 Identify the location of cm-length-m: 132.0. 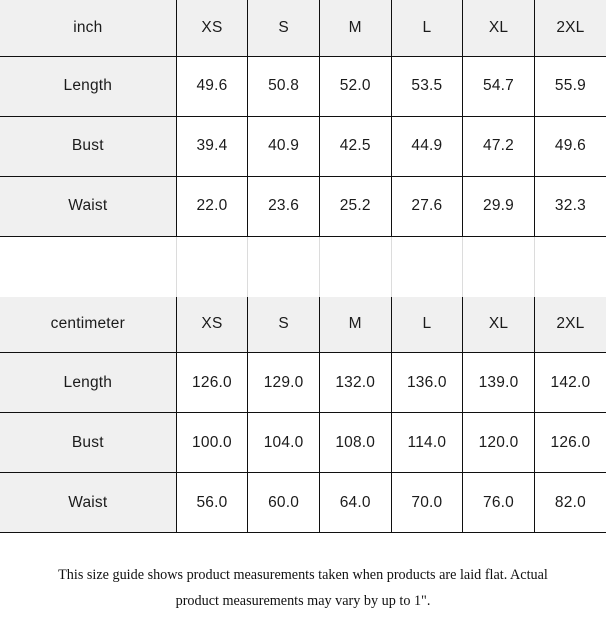
(355, 382).